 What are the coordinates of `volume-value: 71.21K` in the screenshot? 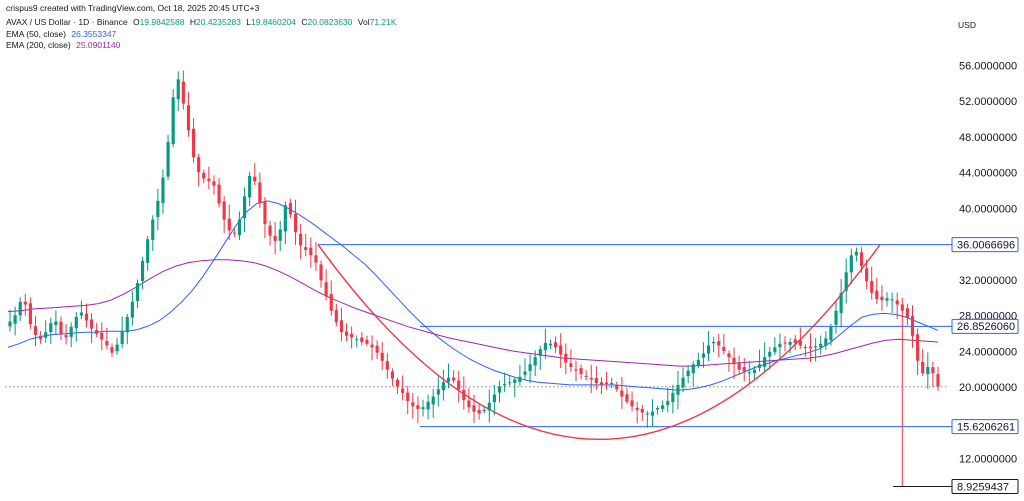 It's located at (383, 22).